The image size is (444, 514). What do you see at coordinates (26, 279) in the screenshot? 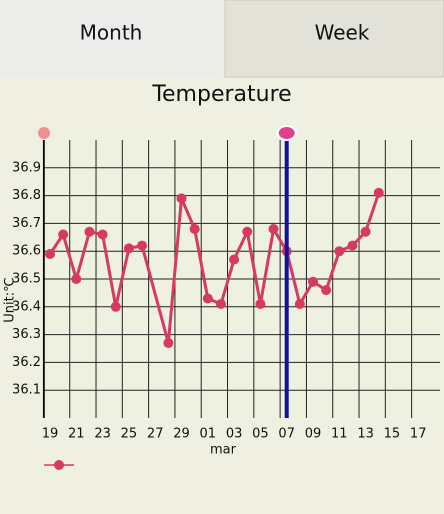
I see `y-tick-label: 36.5` at bounding box center [26, 279].